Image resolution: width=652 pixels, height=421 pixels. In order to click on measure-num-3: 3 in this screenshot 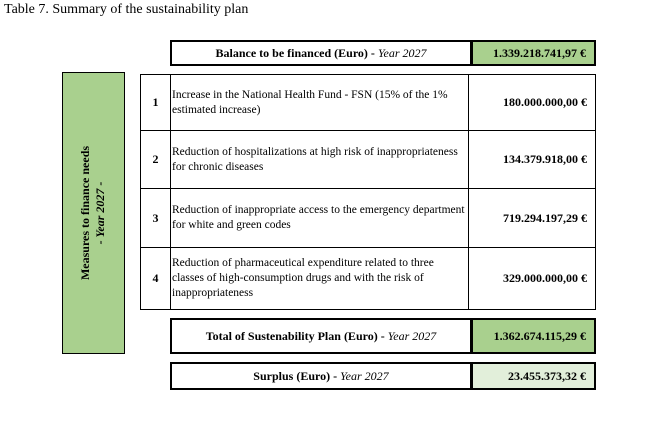, I will do `click(155, 218)`.